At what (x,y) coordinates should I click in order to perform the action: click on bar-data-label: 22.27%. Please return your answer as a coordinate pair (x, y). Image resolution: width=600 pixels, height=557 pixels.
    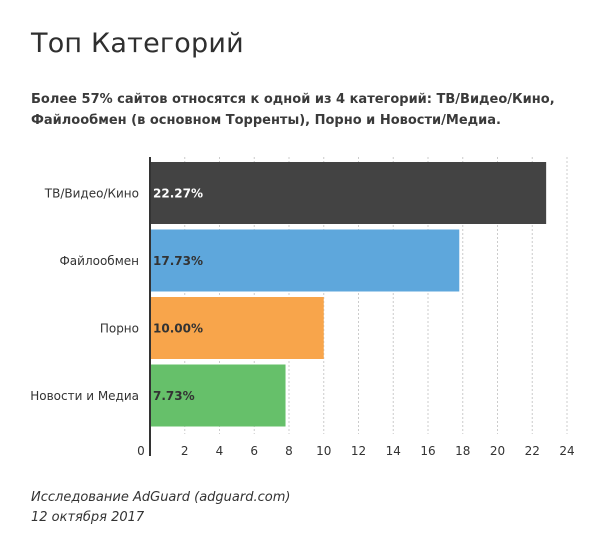
    Looking at the image, I should click on (178, 194).